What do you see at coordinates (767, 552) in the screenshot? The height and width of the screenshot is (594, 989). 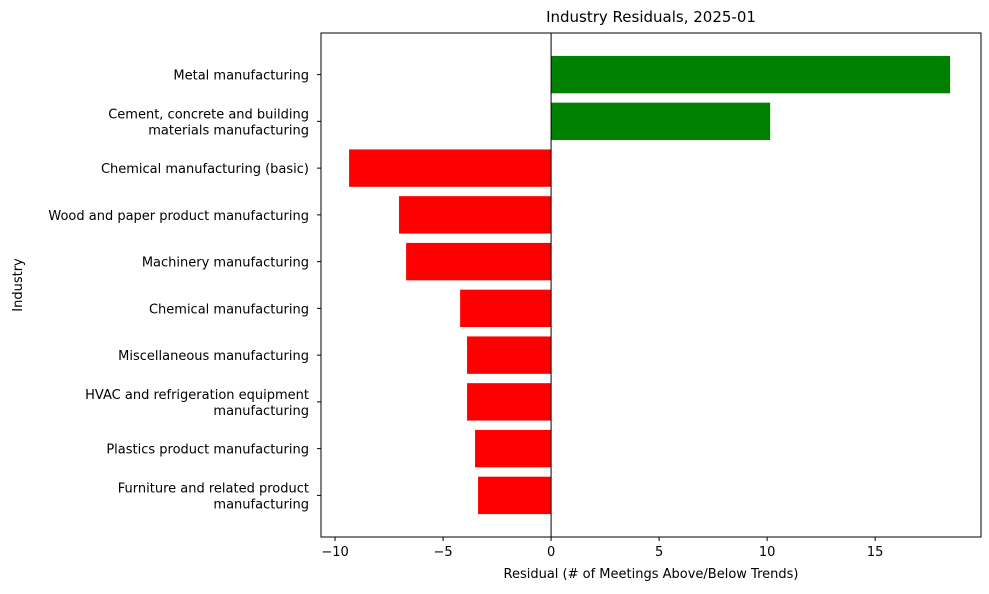 I see `x-tick-label: 10` at bounding box center [767, 552].